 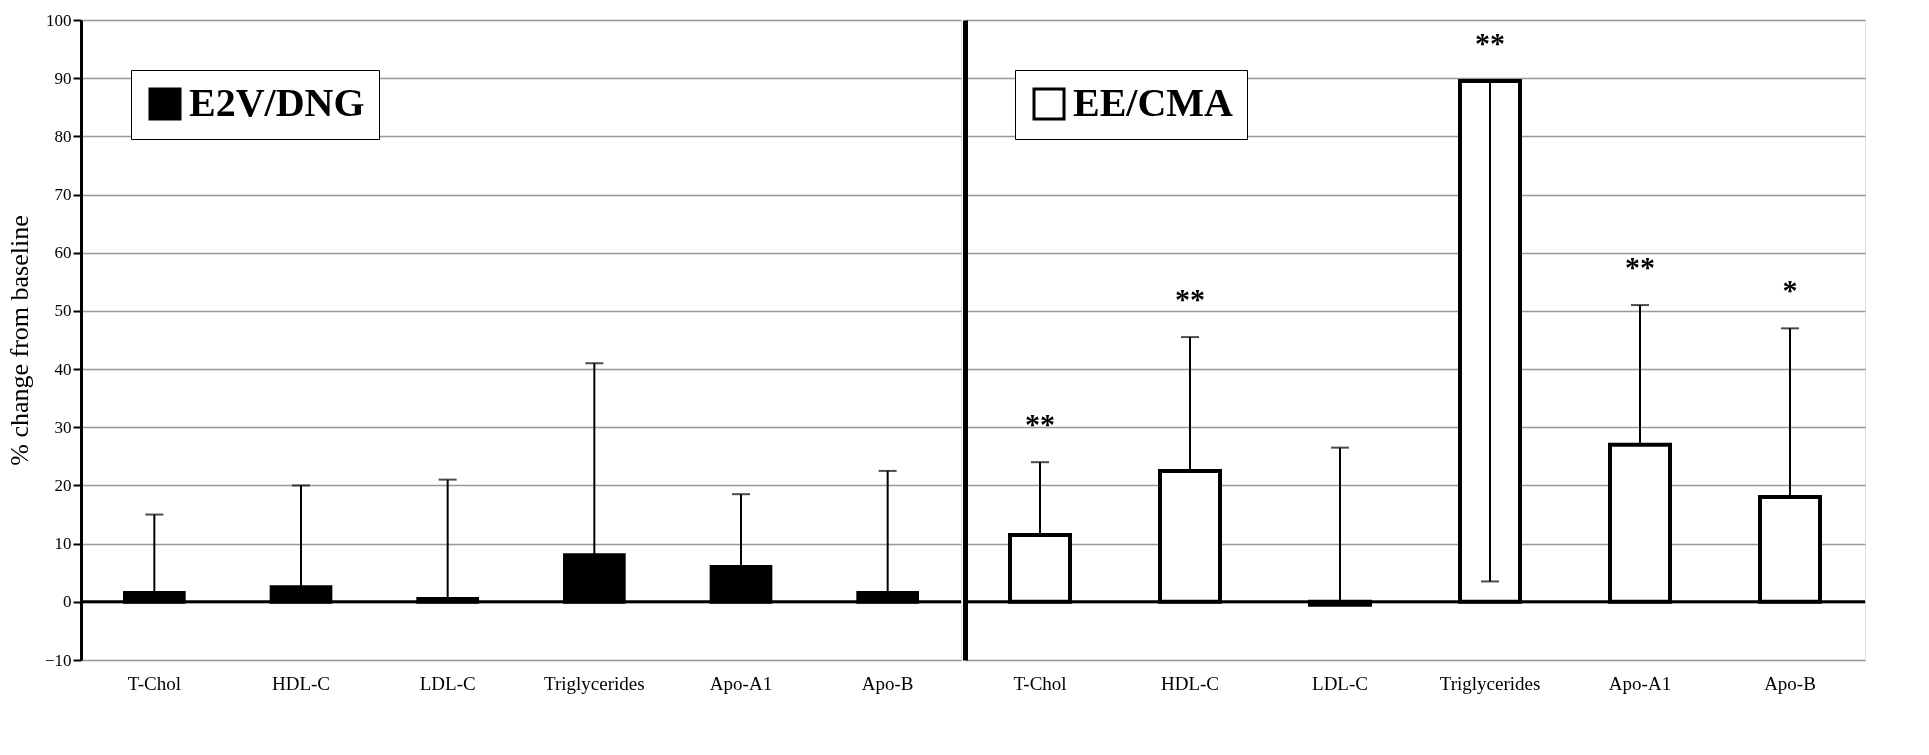 I want to click on y-tick-label: 60, so click(x=63, y=253).